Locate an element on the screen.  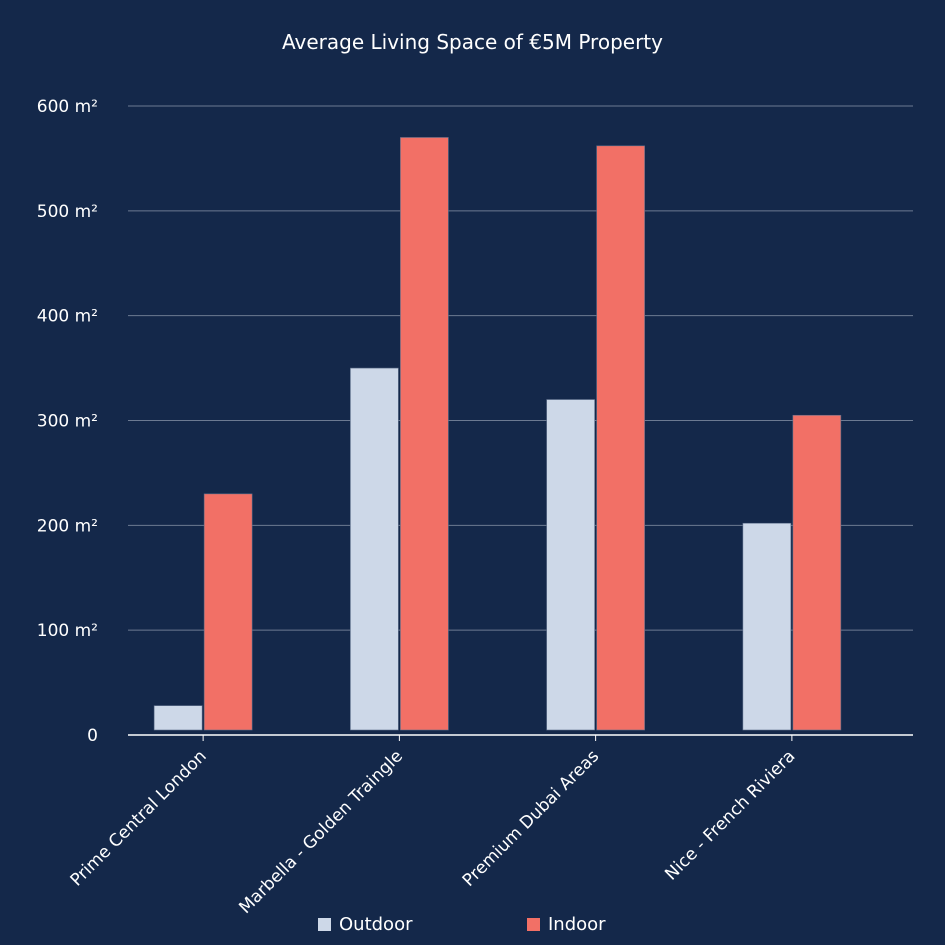
x-tick-label: Prime Central London is located at coordinates (139, 818).